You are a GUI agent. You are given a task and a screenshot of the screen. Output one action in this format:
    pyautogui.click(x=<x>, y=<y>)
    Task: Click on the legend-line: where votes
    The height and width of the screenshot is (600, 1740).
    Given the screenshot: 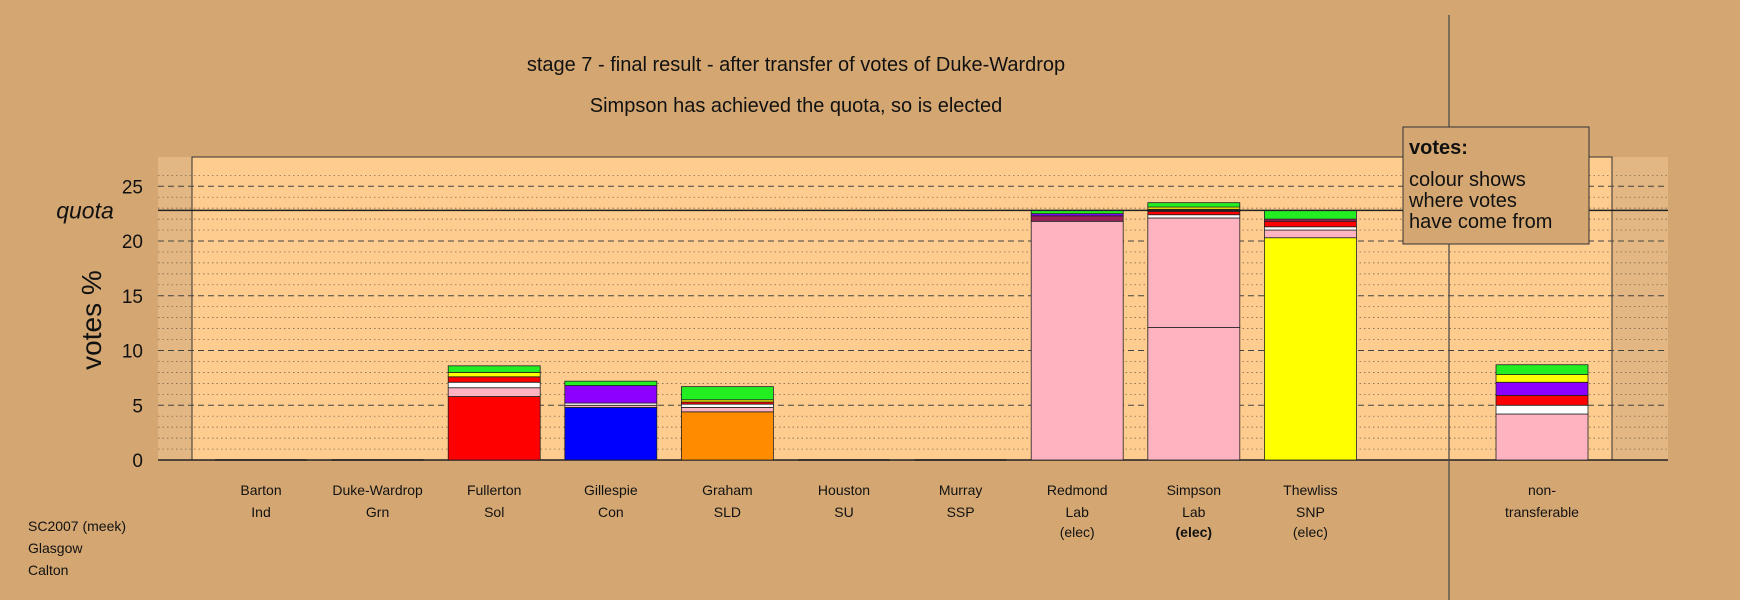 What is the action you would take?
    pyautogui.click(x=1462, y=201)
    